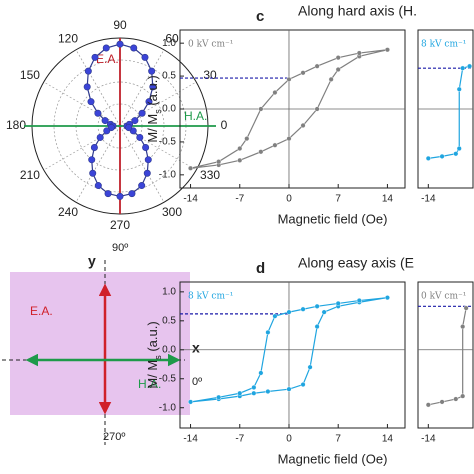 The height and width of the screenshot is (474, 474). I want to click on theta-tick-label: 180, so click(16, 125).